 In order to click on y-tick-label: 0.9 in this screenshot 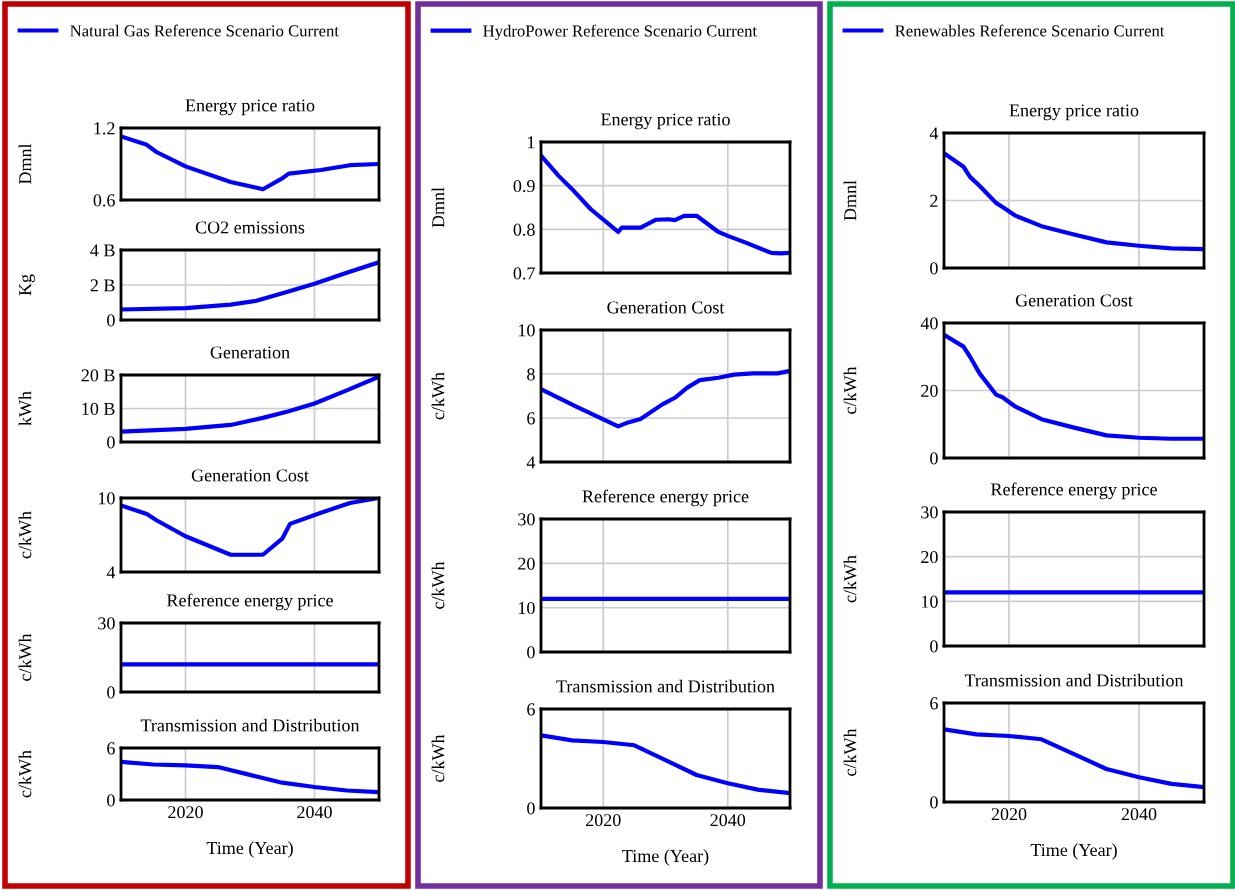, I will do `click(524, 186)`.